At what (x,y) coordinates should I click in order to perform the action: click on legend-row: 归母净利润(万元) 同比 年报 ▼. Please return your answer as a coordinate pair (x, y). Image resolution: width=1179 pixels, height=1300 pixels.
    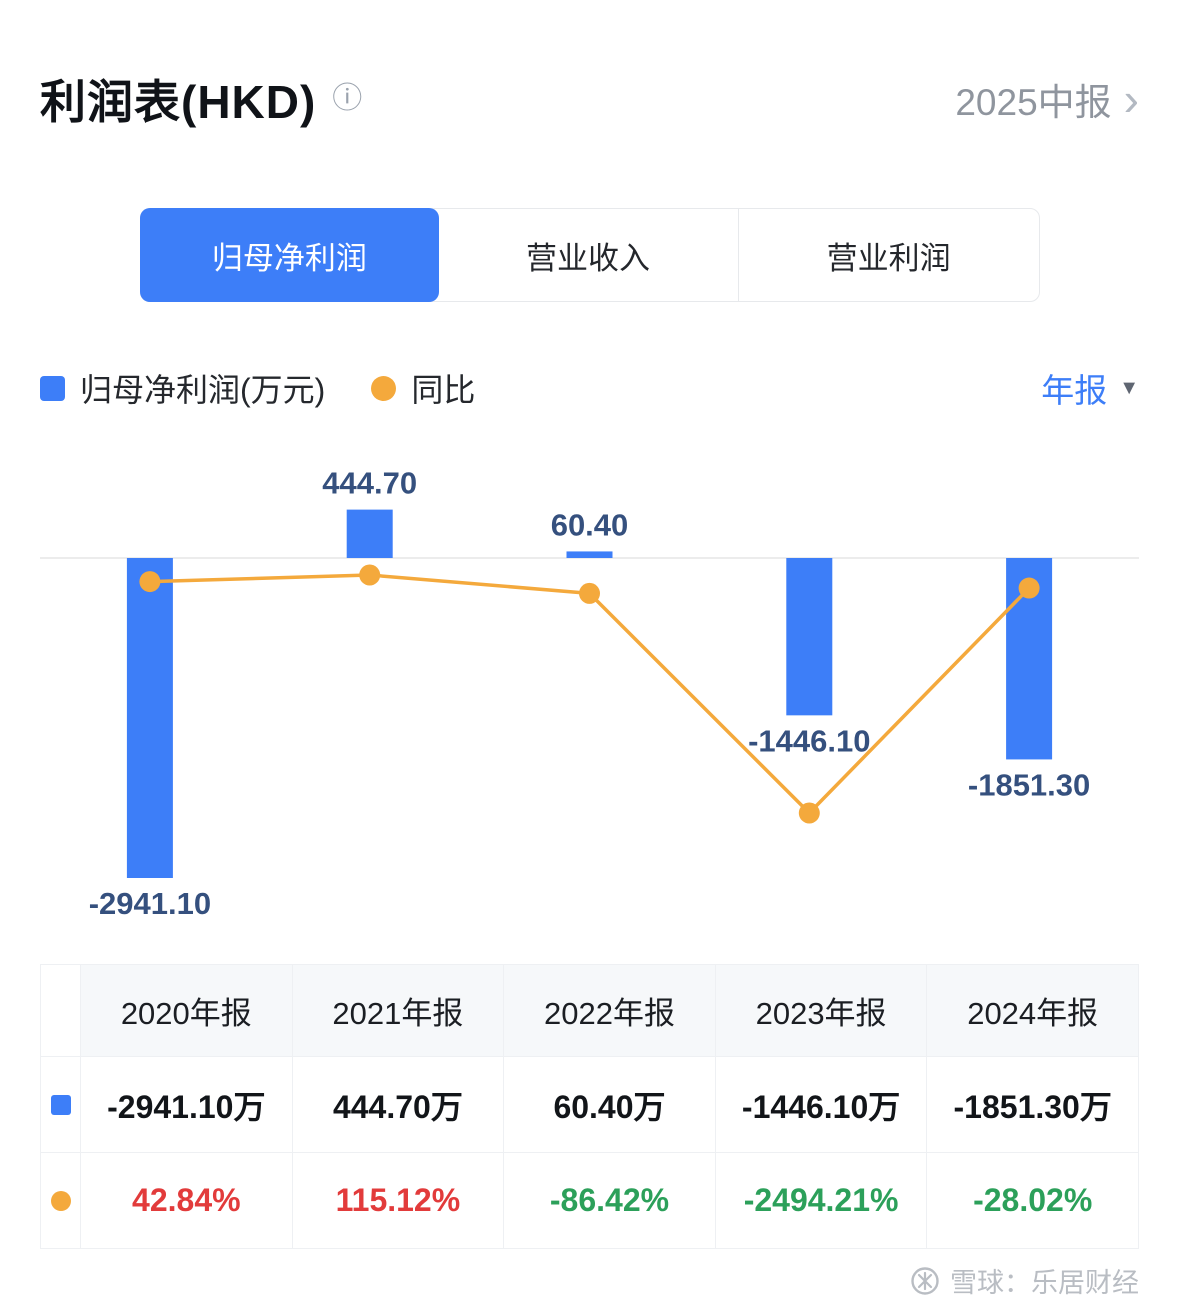
    Looking at the image, I should click on (589, 388).